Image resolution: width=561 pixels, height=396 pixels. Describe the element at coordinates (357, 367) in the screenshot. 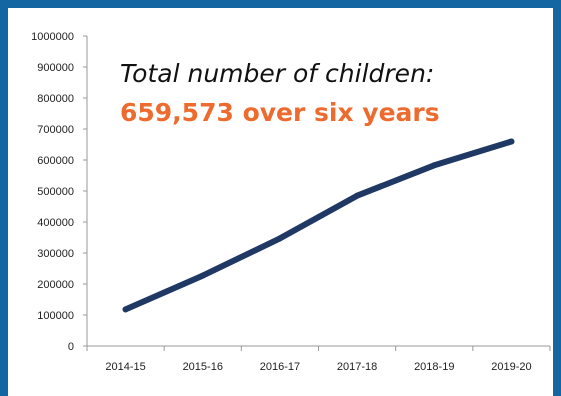

I see `x-tick-label: 2017-18` at that location.